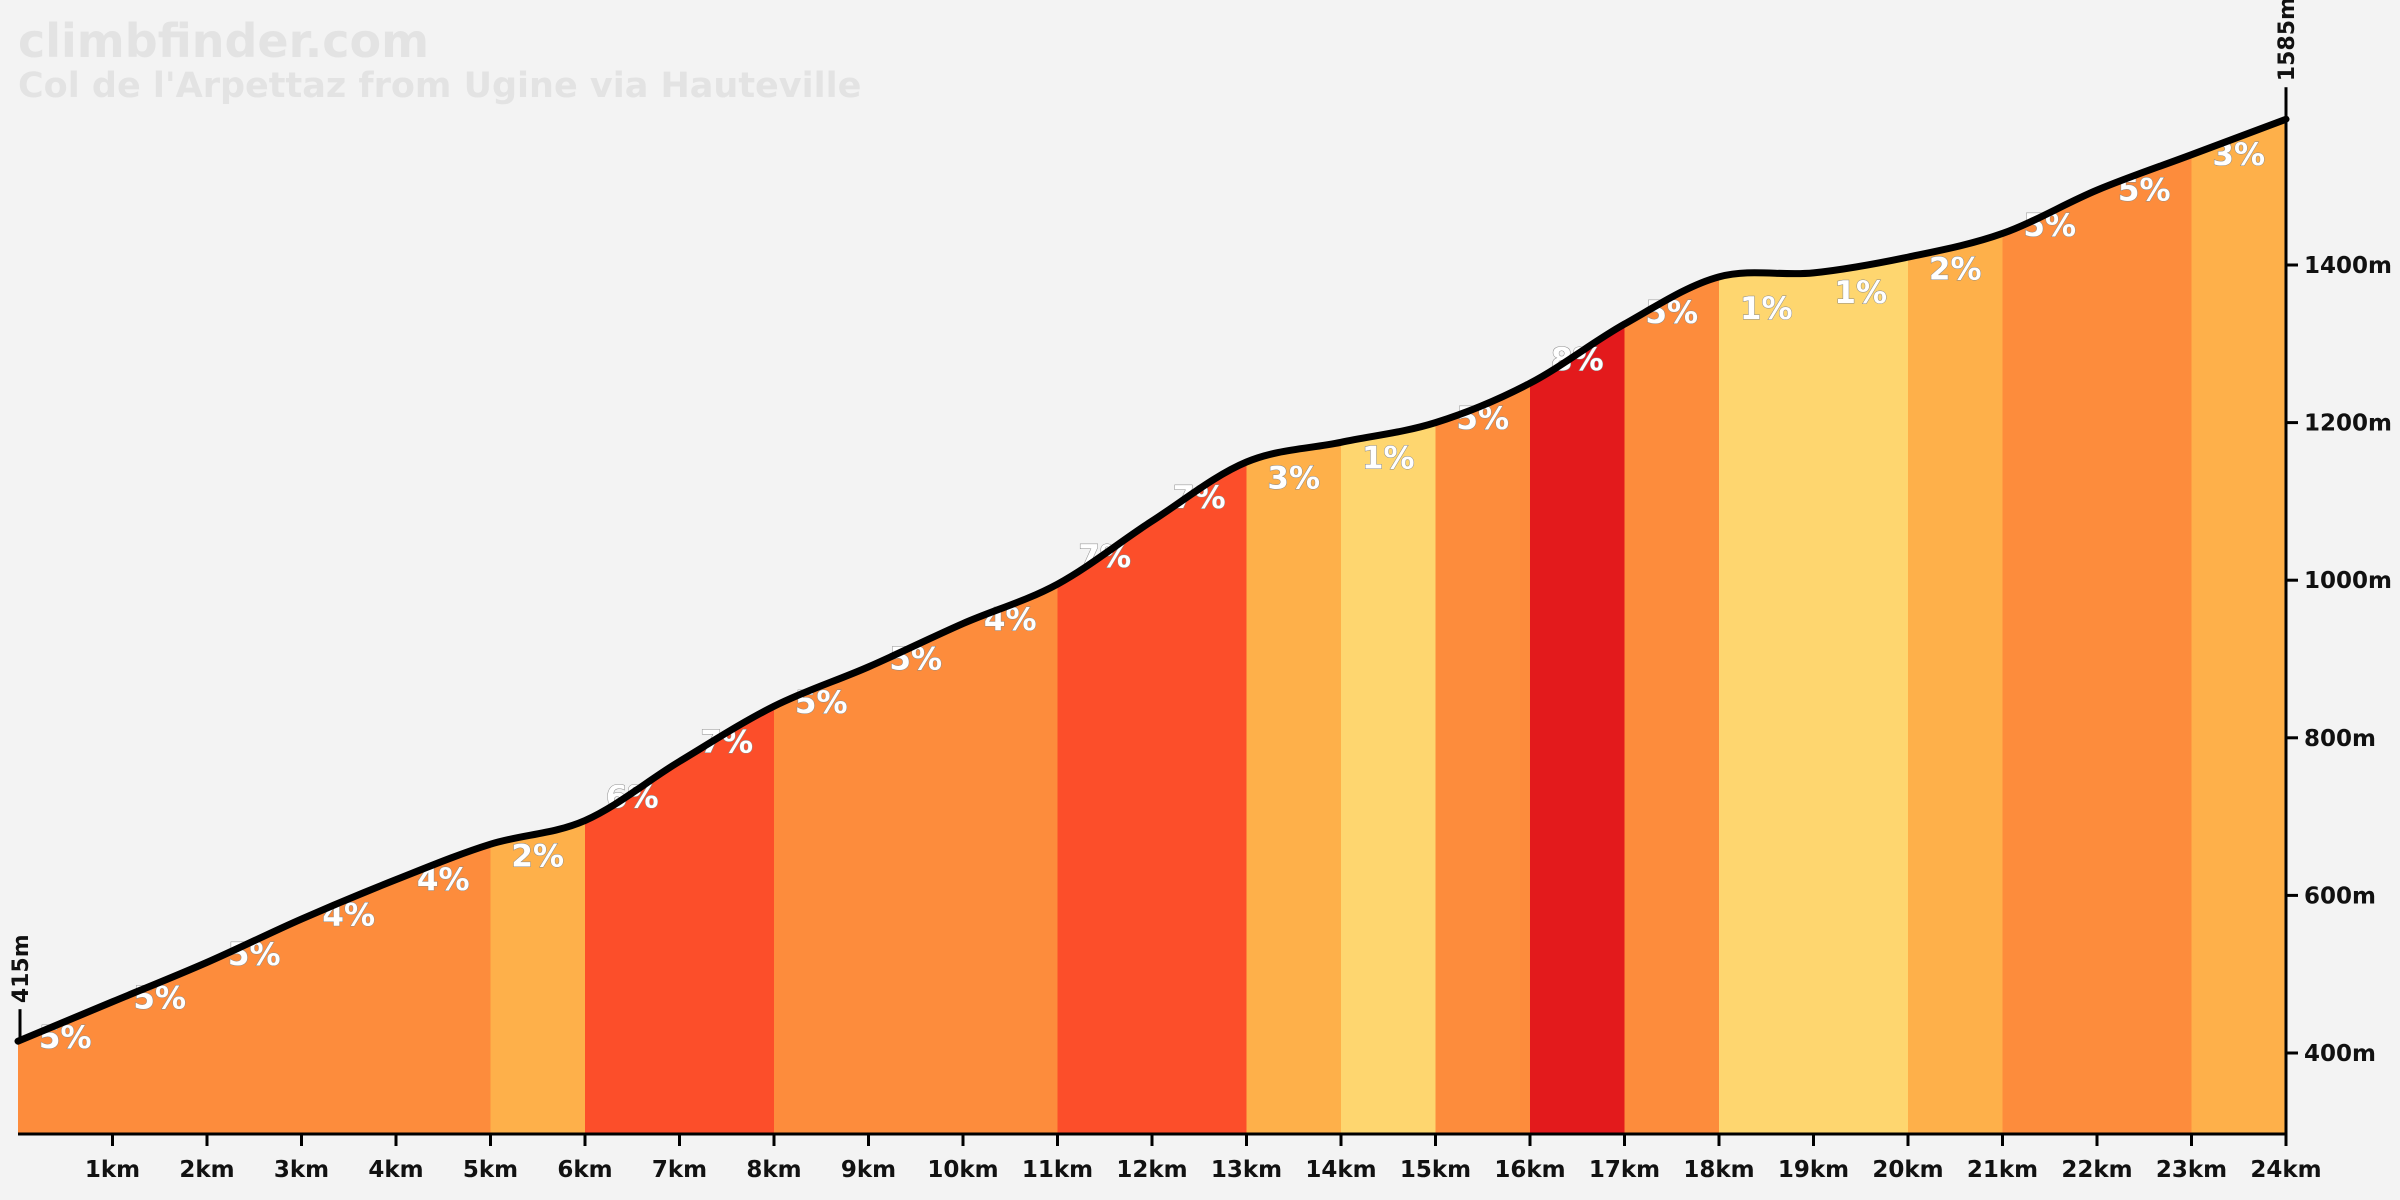  What do you see at coordinates (1624, 1170) in the screenshot?
I see `x-tick-label: 17km` at bounding box center [1624, 1170].